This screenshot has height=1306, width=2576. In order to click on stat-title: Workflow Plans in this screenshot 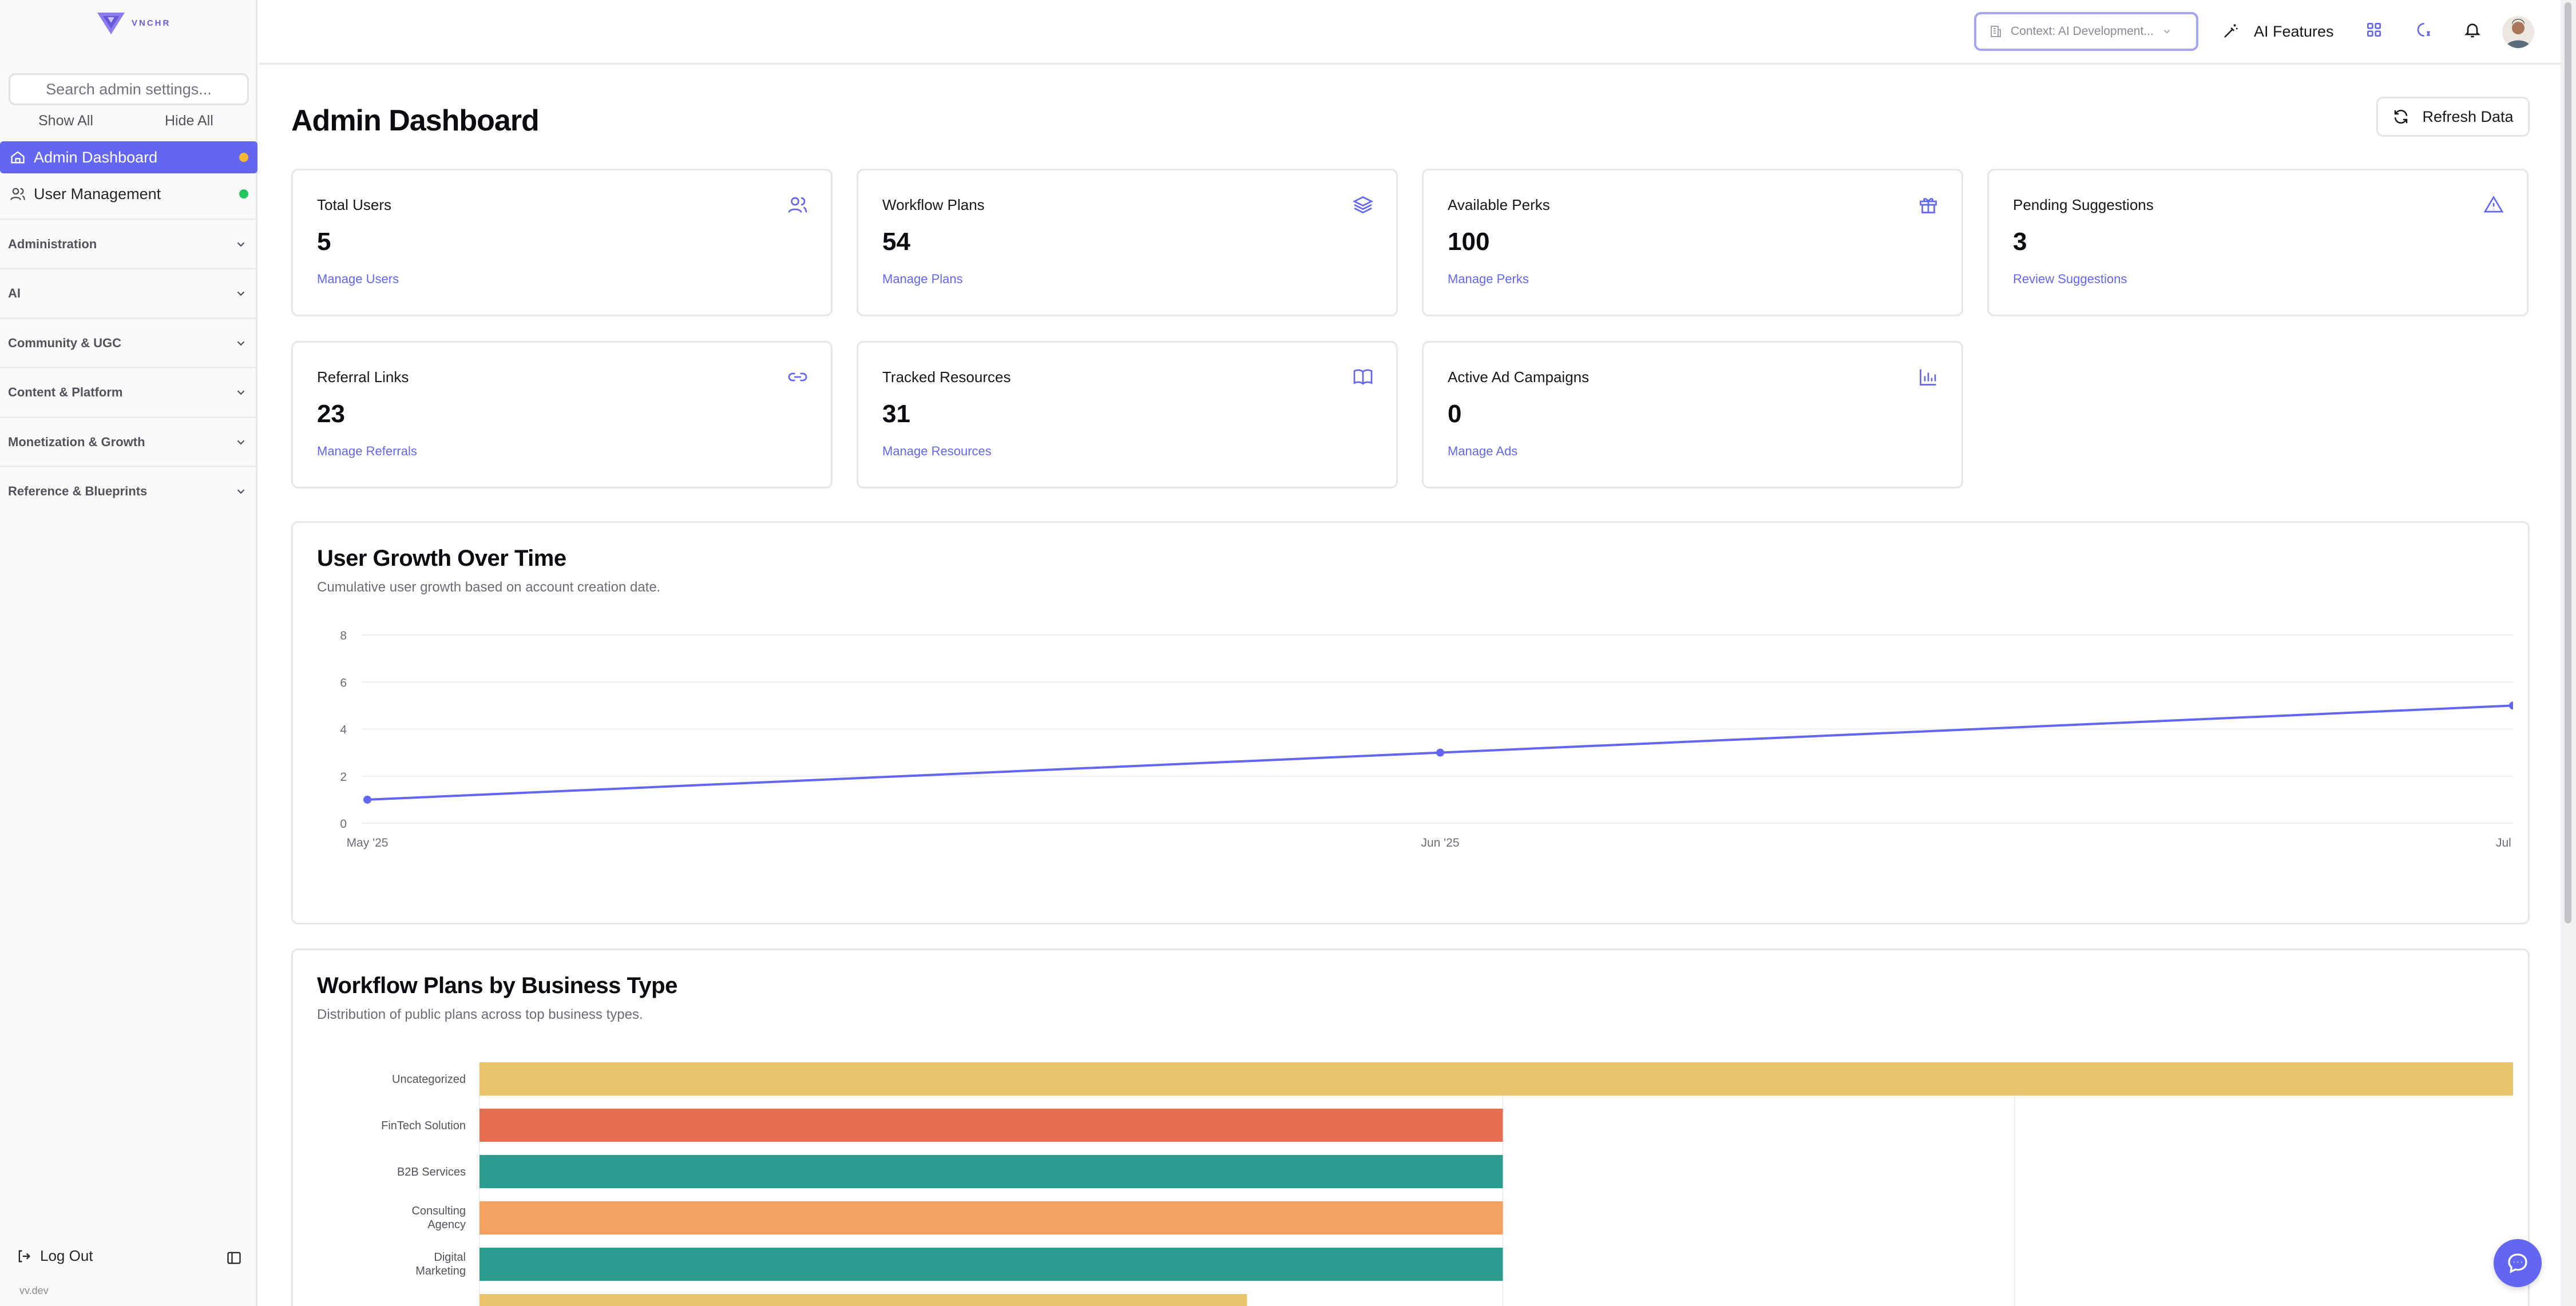, I will do `click(934, 204)`.